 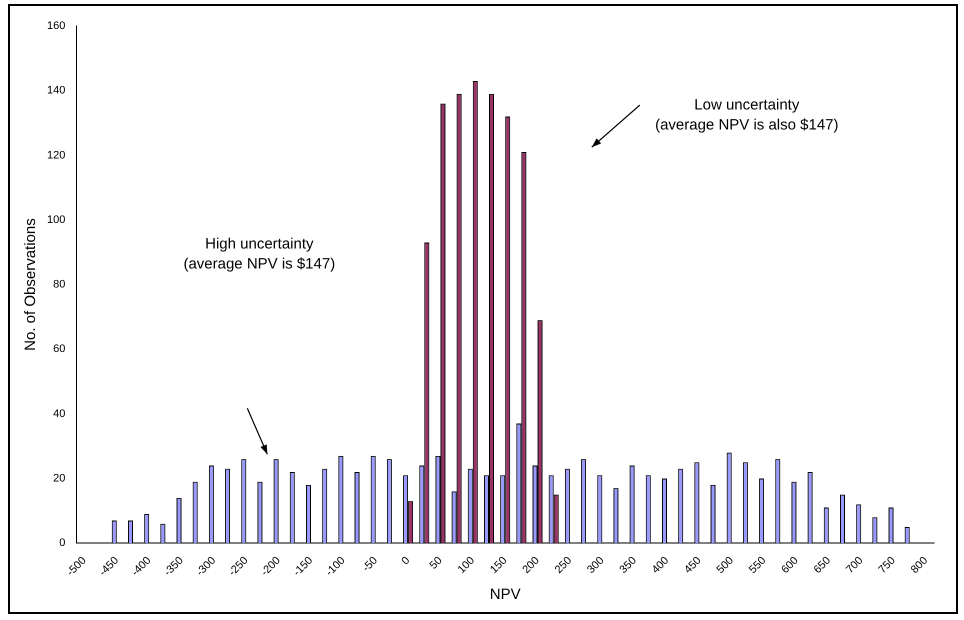 What do you see at coordinates (56, 90) in the screenshot?
I see `y-tick-label: 140` at bounding box center [56, 90].